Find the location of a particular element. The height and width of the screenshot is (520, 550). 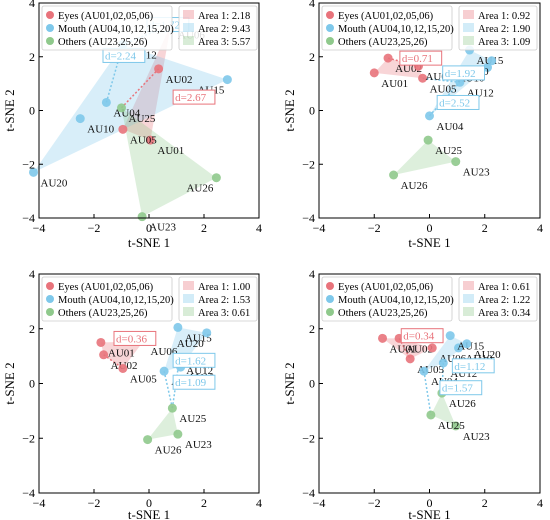

distance-label: d=1.09 is located at coordinates (190, 383).